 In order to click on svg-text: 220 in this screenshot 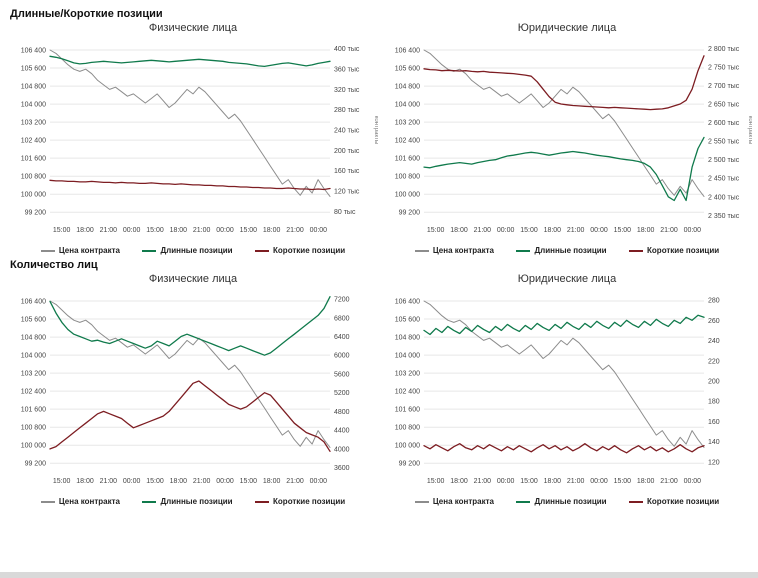, I will do `click(714, 361)`.